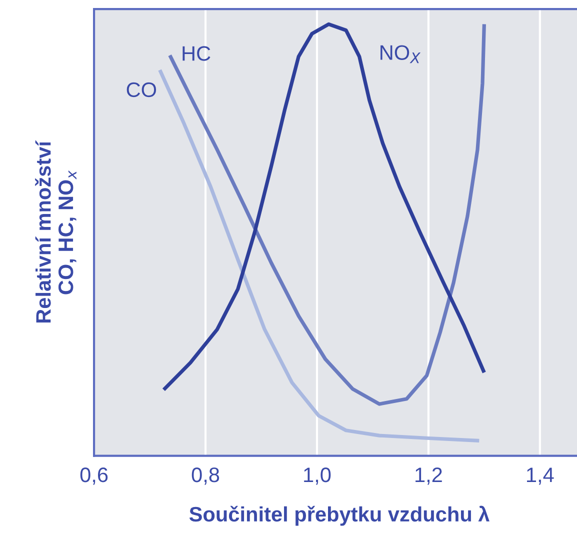 This screenshot has width=577, height=535. I want to click on x-tick-label: 1,2, so click(429, 476).